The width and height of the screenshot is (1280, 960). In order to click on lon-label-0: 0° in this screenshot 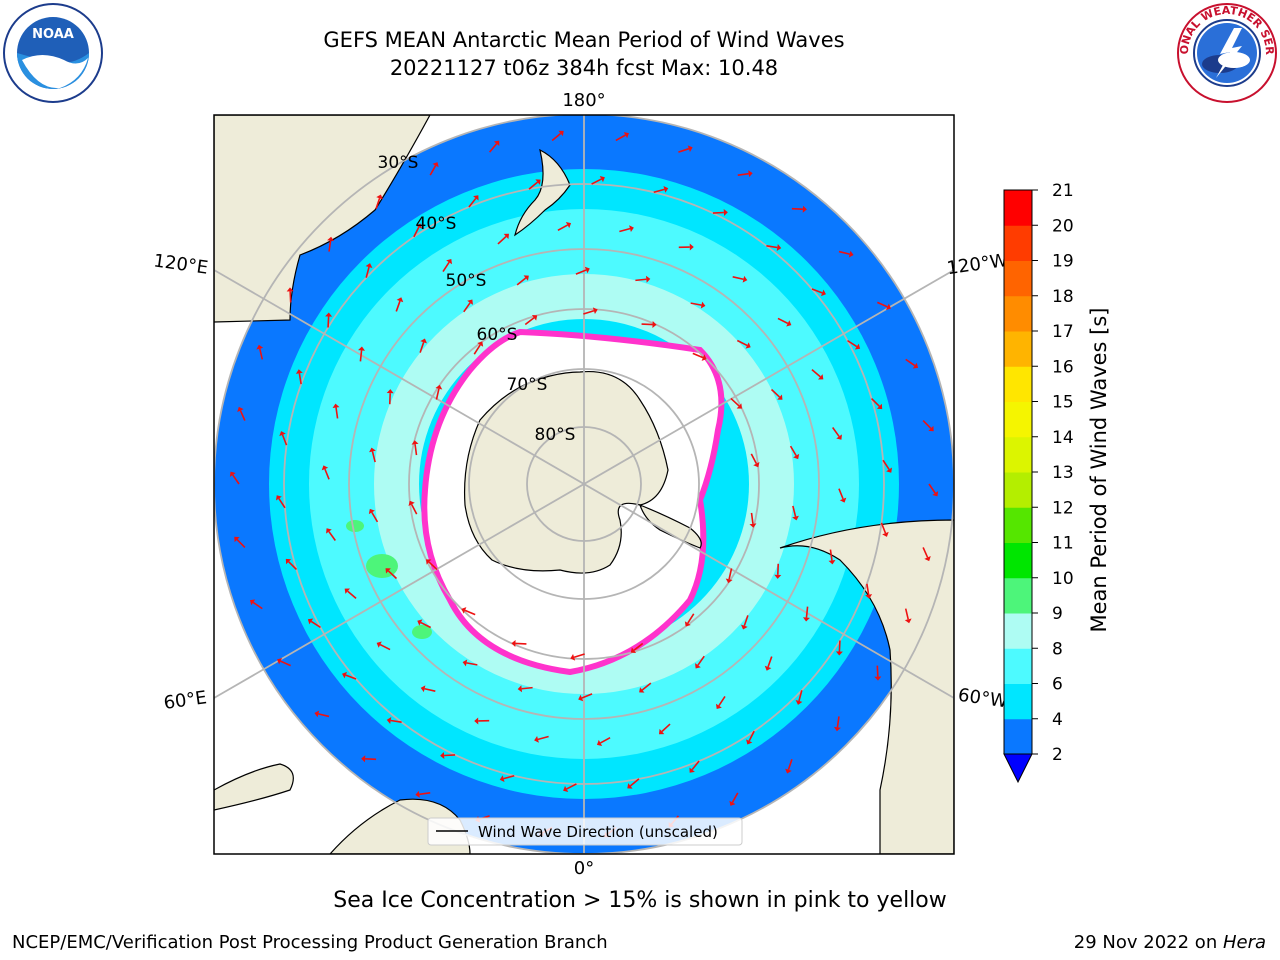, I will do `click(584, 868)`.